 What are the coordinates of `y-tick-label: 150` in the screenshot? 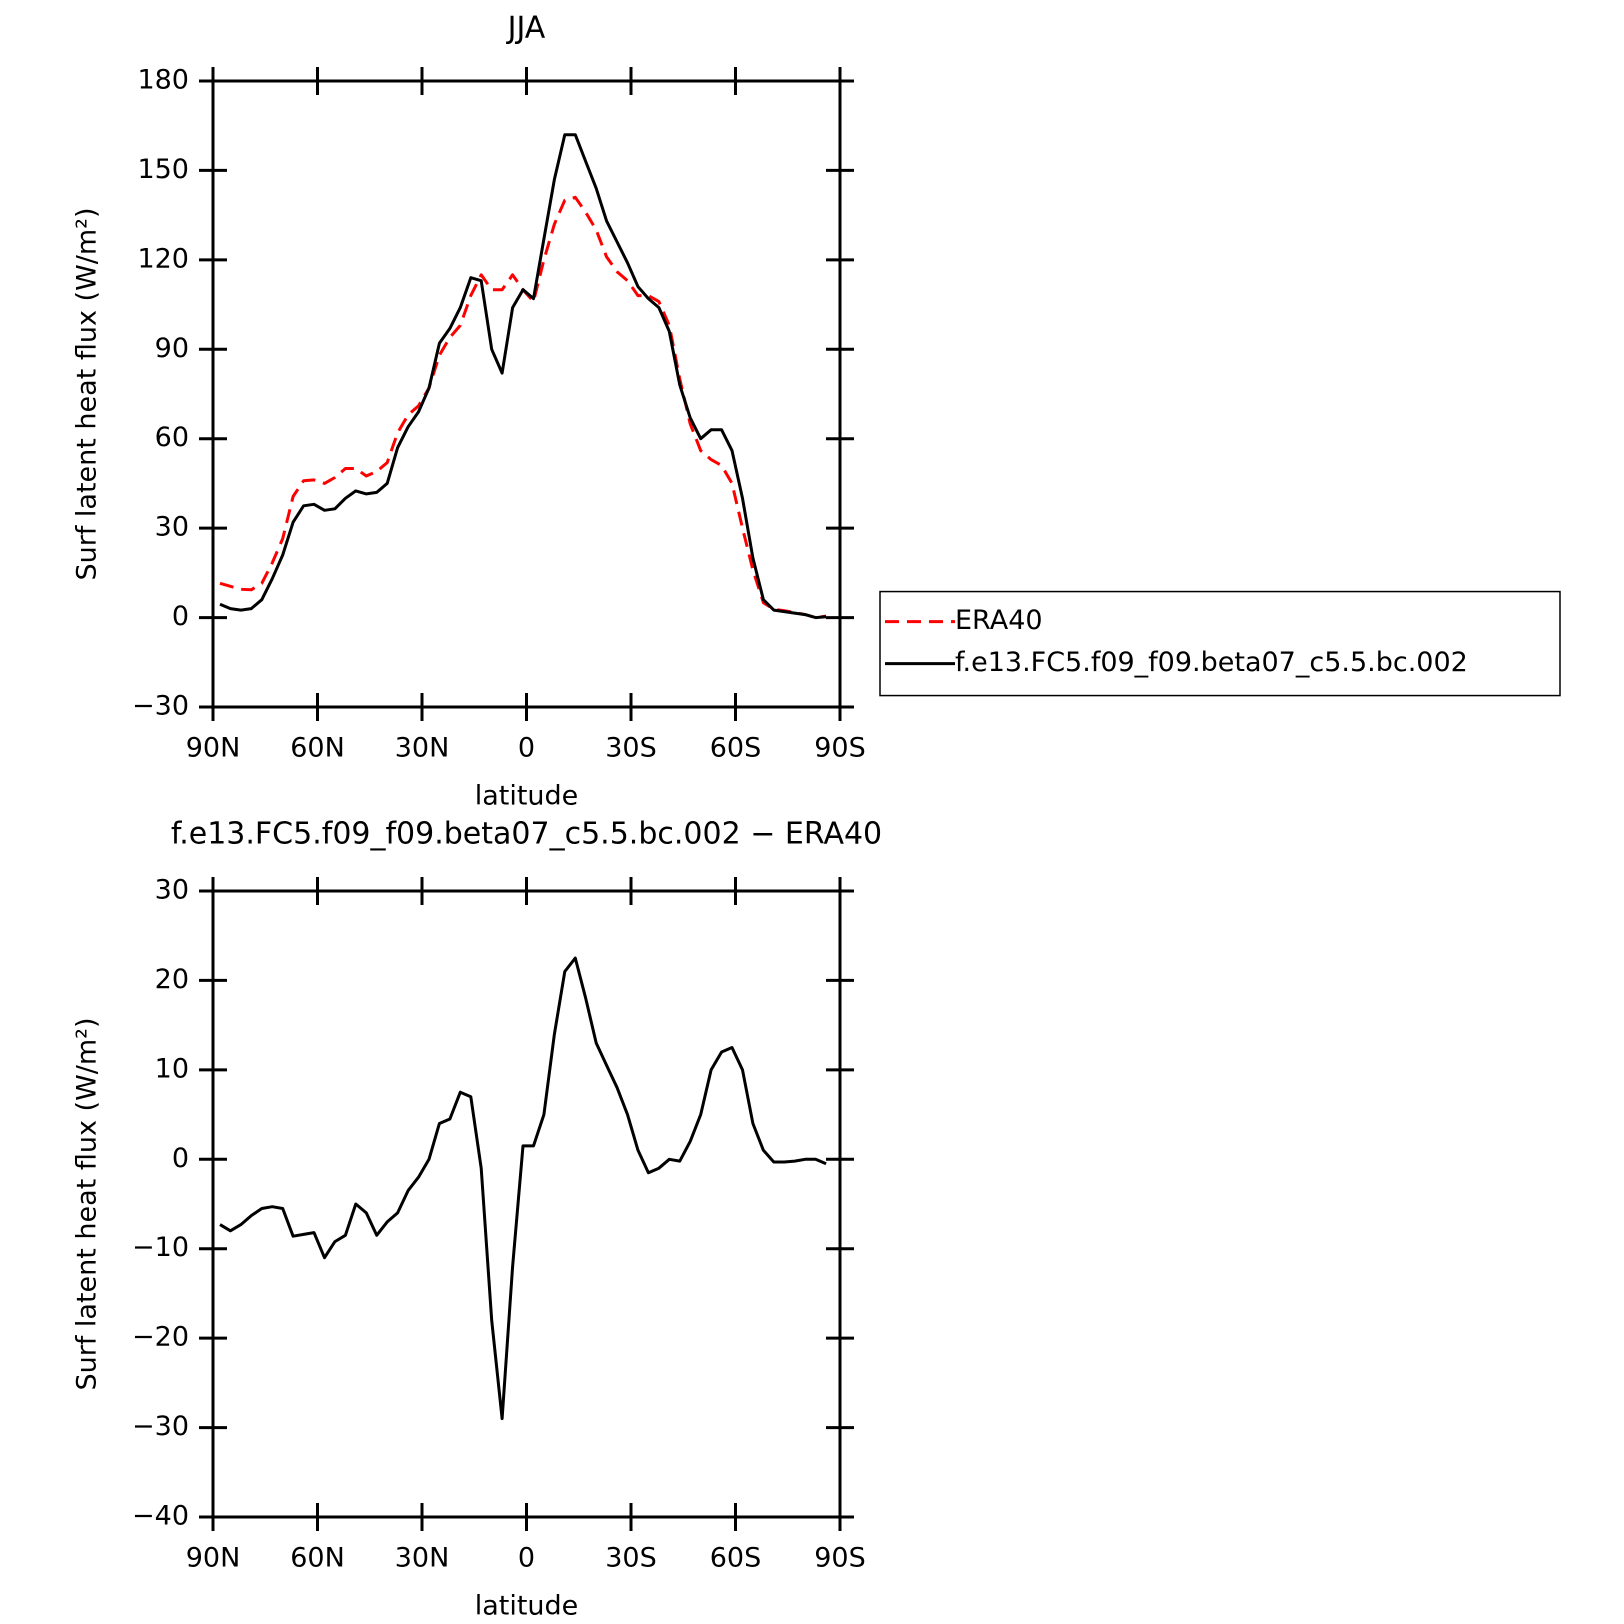 It's located at (163, 169).